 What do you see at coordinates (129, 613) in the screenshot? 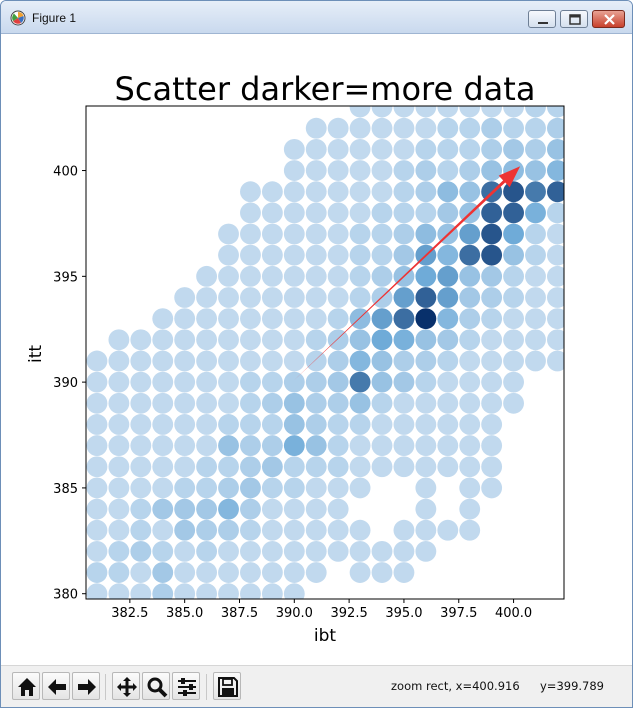
I see `x-tick-label: 382.5` at bounding box center [129, 613].